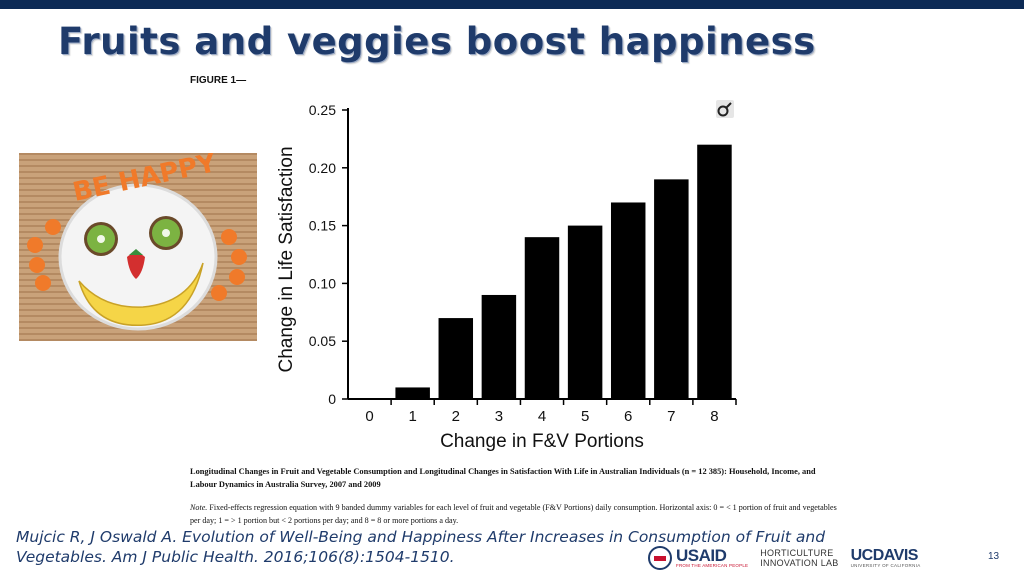 The image size is (1024, 576). Describe the element at coordinates (437, 41) in the screenshot. I see `slide-title: Fruits and veggies boost happiness` at that location.